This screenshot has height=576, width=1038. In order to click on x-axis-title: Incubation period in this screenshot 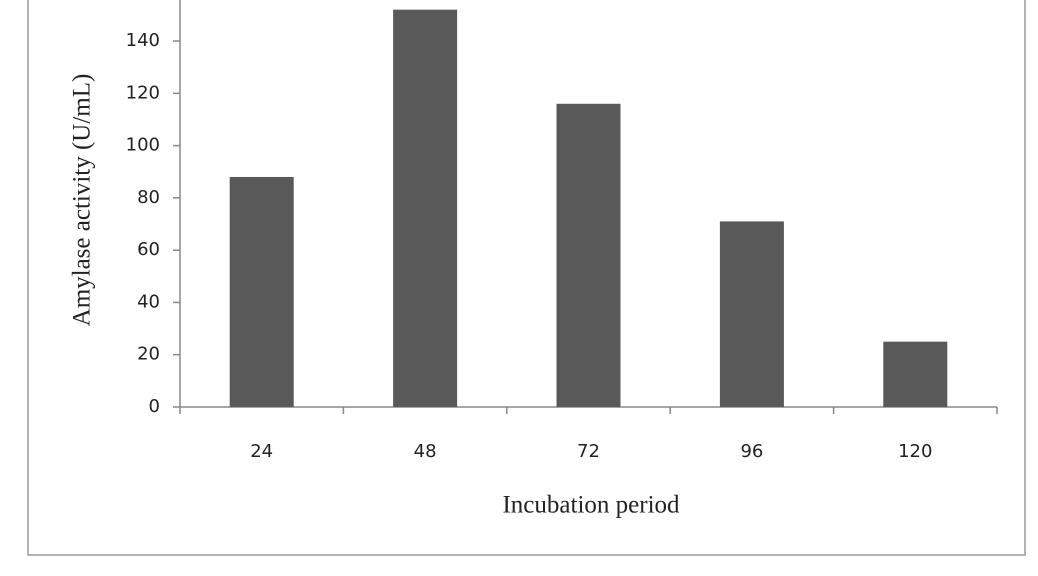, I will do `click(591, 505)`.